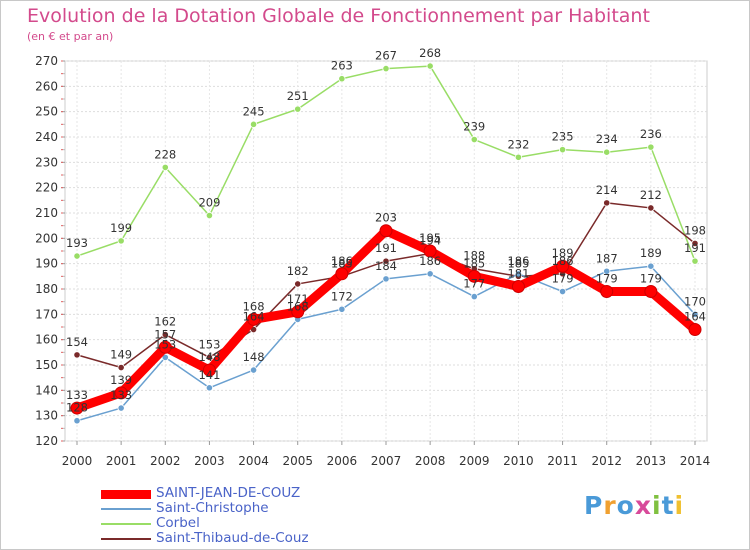 This screenshot has height=550, width=750. Describe the element at coordinates (254, 111) in the screenshot. I see `data-label-2: 245` at that location.